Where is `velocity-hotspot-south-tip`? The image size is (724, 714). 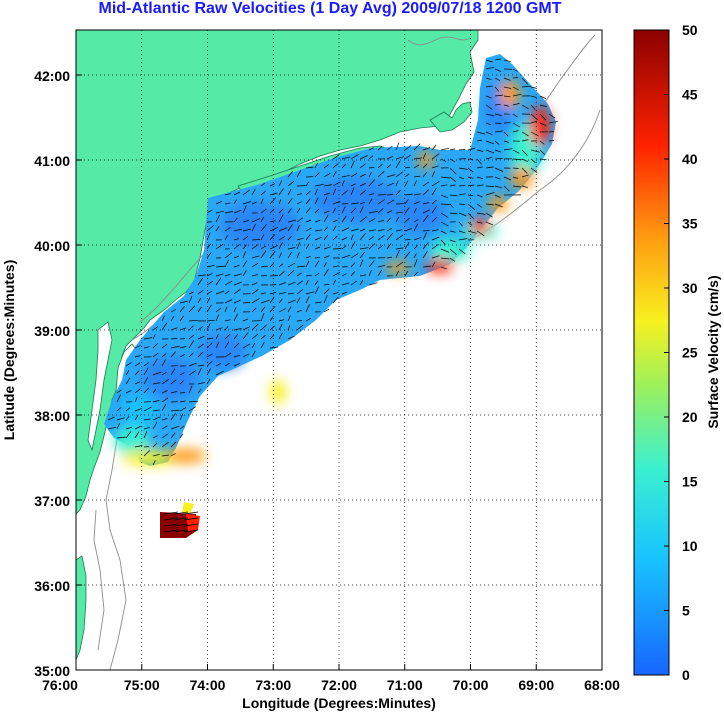 velocity-hotspot-south-tip is located at coordinates (188, 508).